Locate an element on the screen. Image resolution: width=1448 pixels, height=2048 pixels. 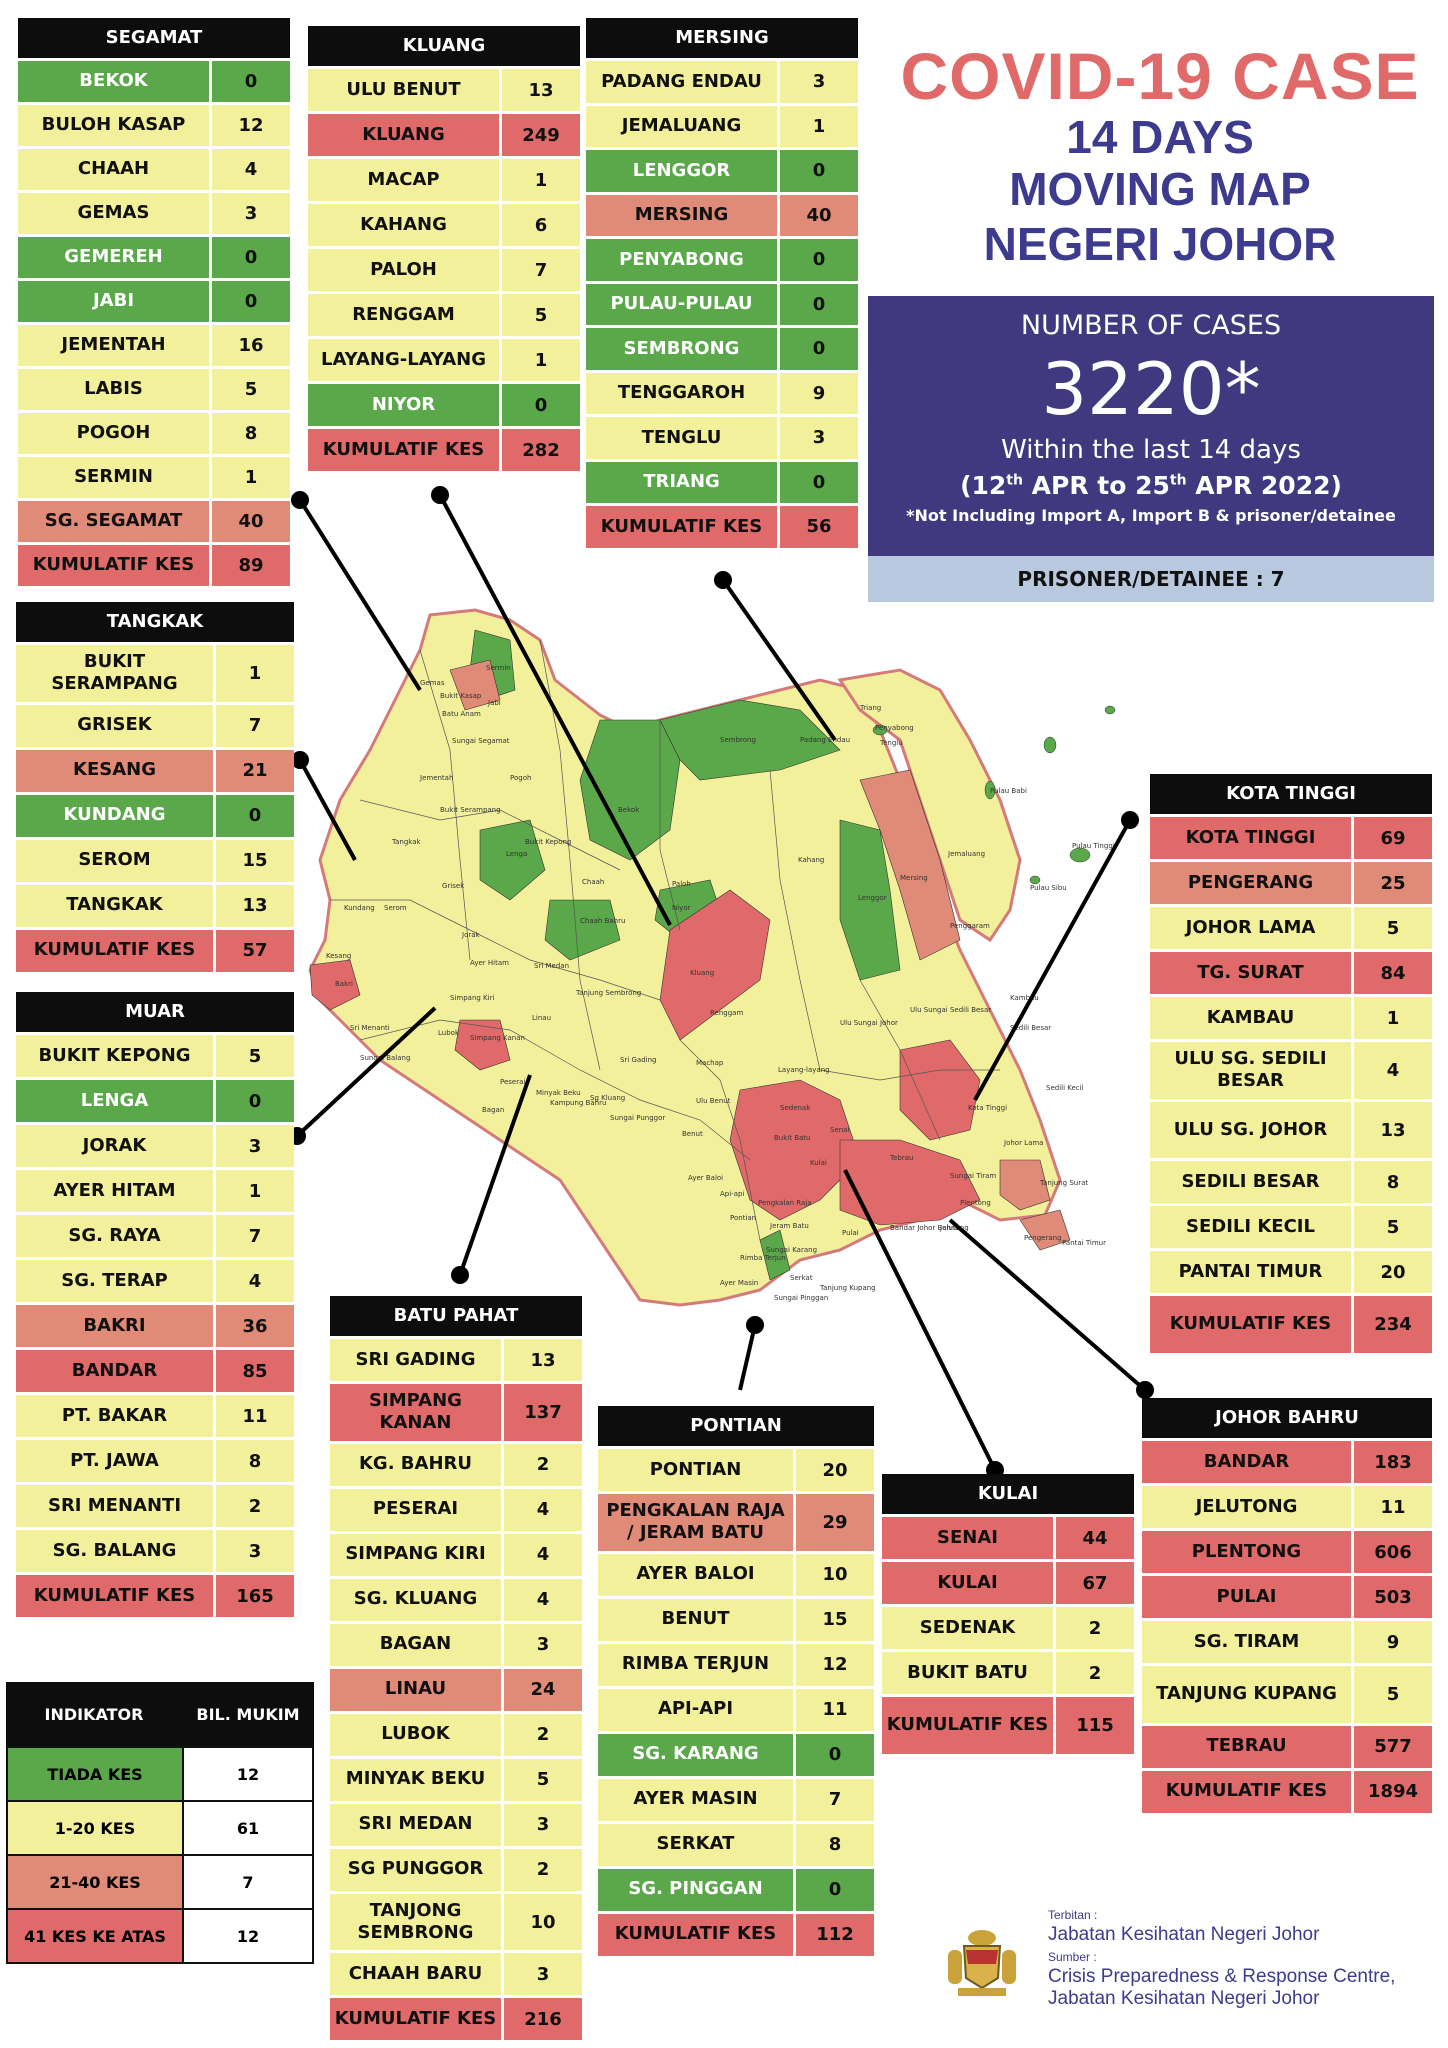
map-label: Tenglu is located at coordinates (891, 743).